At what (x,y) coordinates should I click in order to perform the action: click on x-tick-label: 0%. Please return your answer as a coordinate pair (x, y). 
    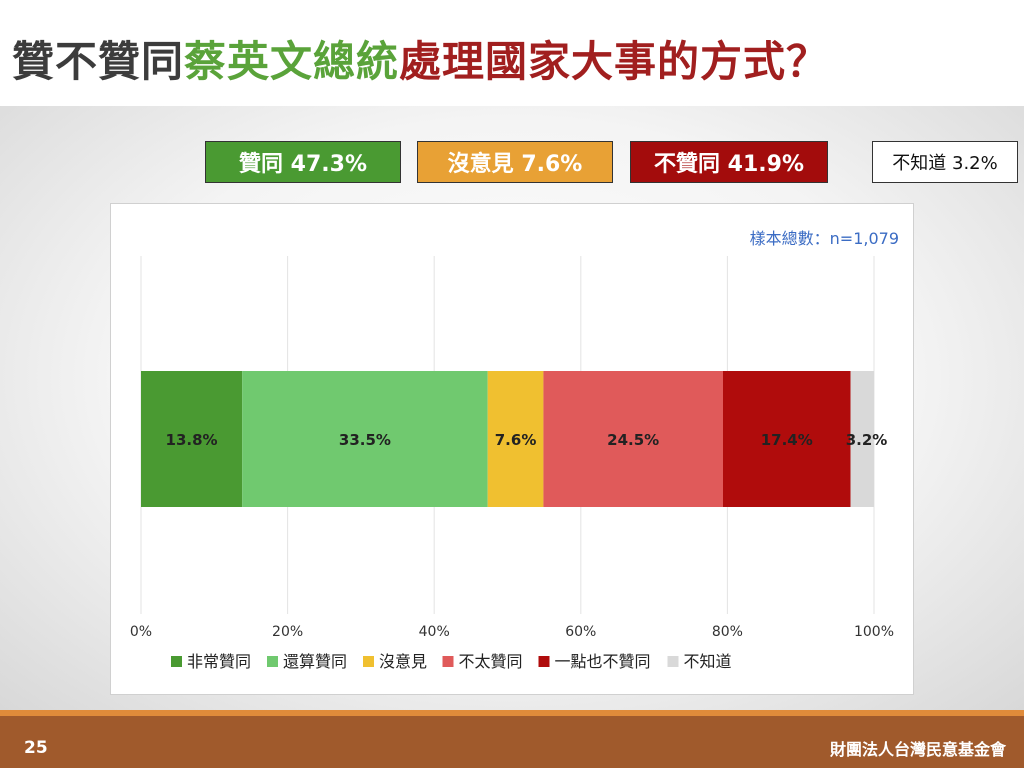
    Looking at the image, I should click on (141, 632).